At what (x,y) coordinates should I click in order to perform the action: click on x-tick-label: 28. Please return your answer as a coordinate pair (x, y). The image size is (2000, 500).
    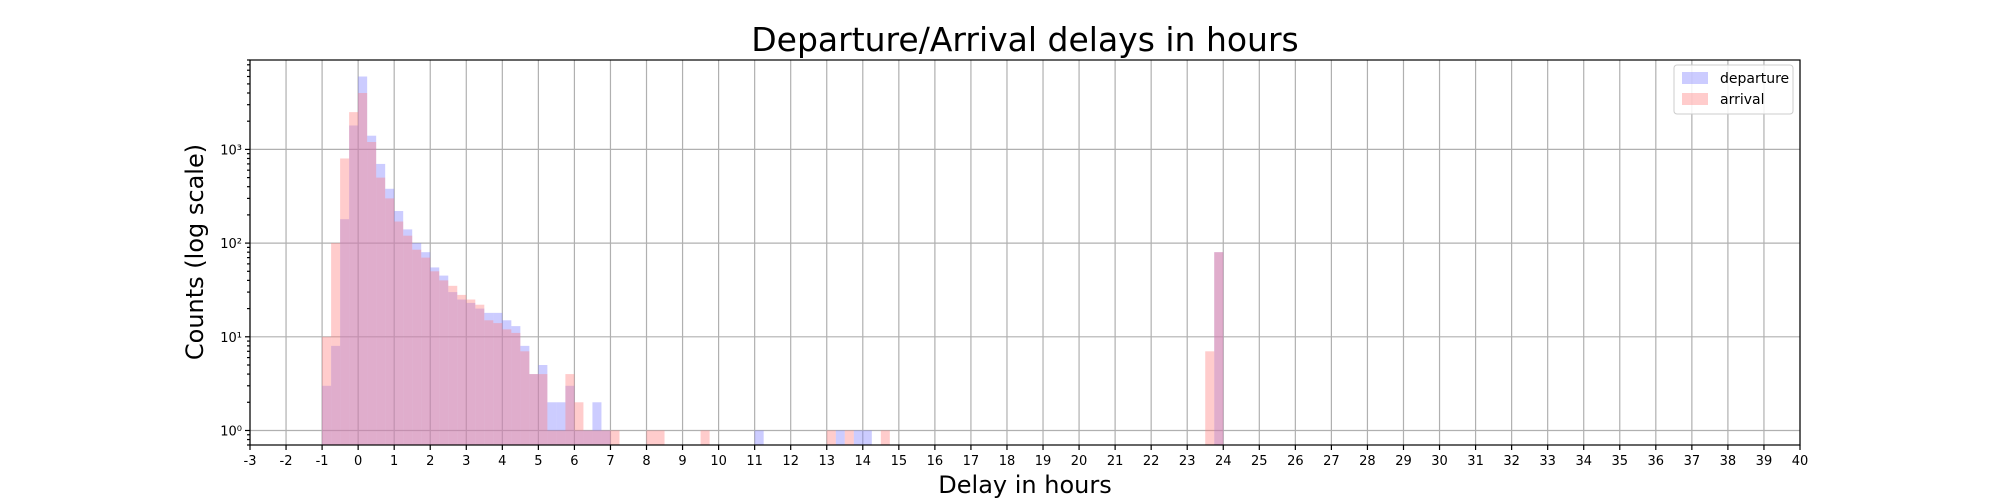
    Looking at the image, I should click on (1367, 461).